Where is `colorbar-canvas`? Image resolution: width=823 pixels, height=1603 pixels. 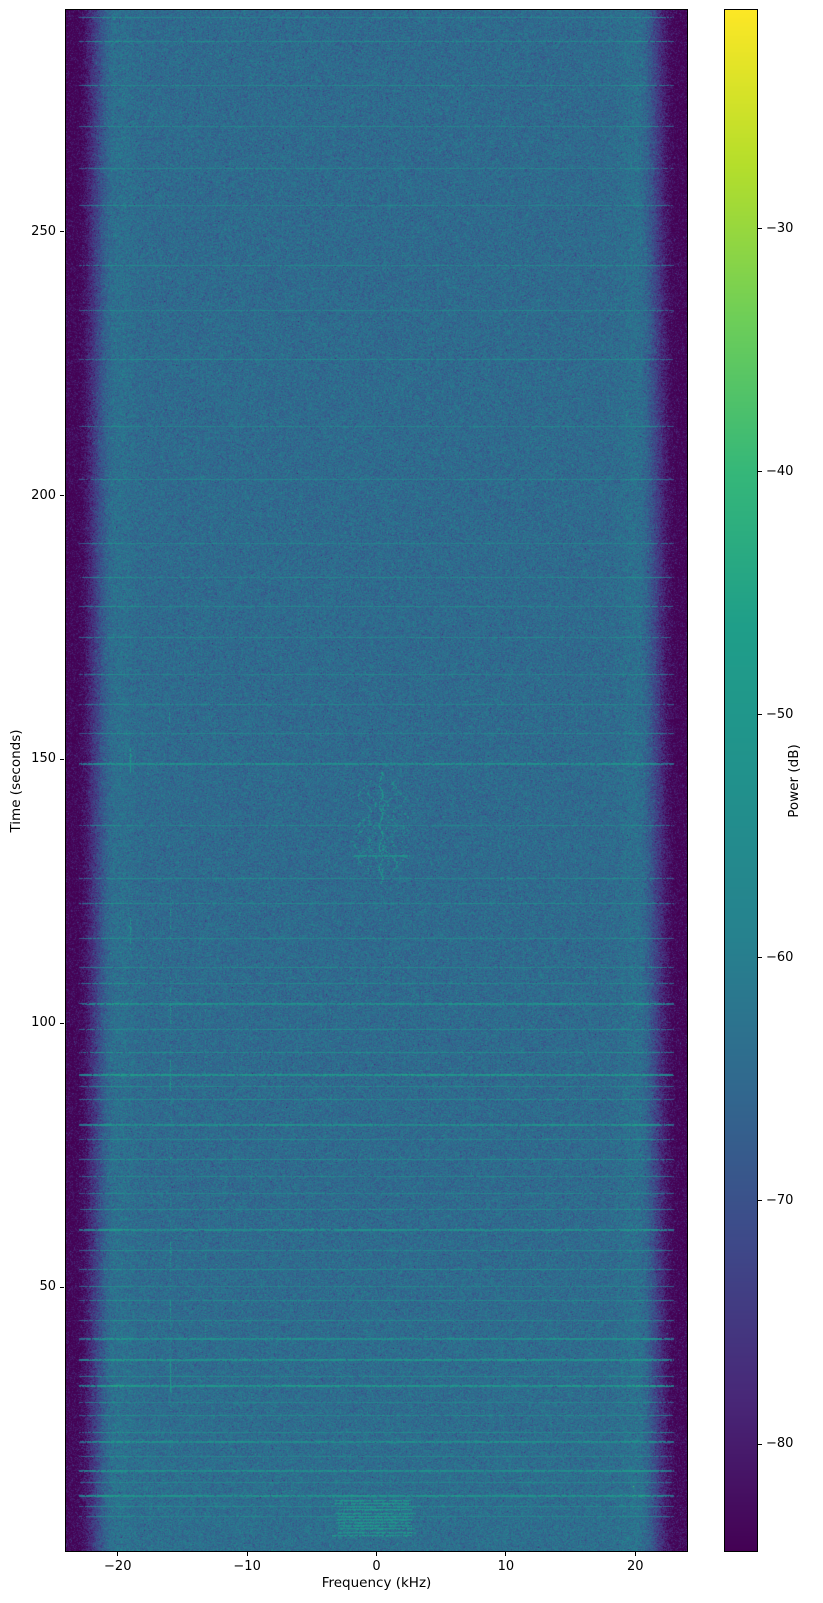 colorbar-canvas is located at coordinates (741, 780).